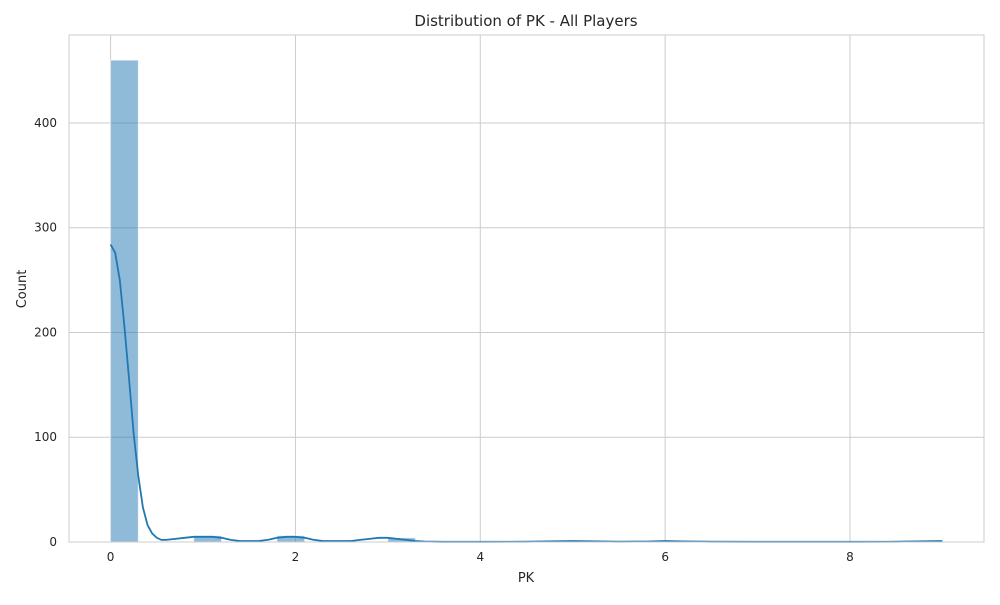 Image resolution: width=1000 pixels, height=605 pixels. What do you see at coordinates (480, 557) in the screenshot?
I see `x-tick-label: 4` at bounding box center [480, 557].